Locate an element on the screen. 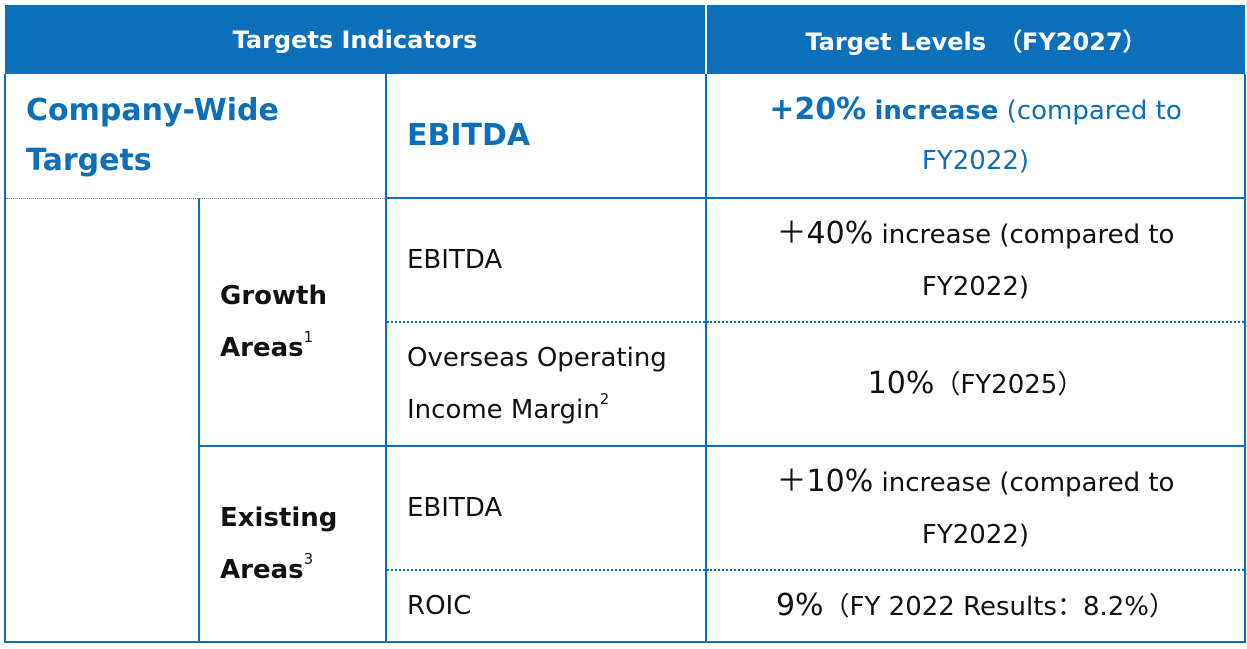 The height and width of the screenshot is (649, 1247). growth-areas-footnote: 1 is located at coordinates (308, 336).